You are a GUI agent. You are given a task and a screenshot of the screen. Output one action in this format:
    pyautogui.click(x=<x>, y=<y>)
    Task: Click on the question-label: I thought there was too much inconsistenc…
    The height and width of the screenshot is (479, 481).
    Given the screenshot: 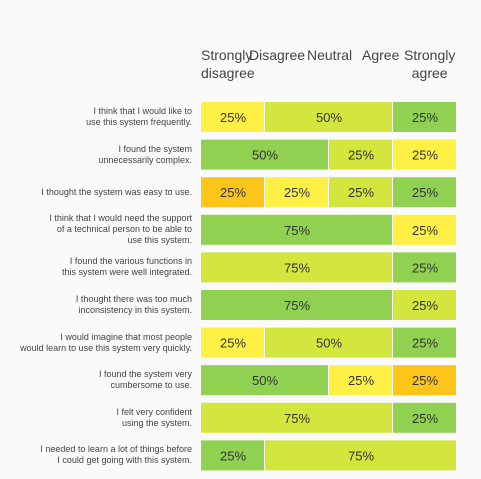 What is the action you would take?
    pyautogui.click(x=96, y=305)
    